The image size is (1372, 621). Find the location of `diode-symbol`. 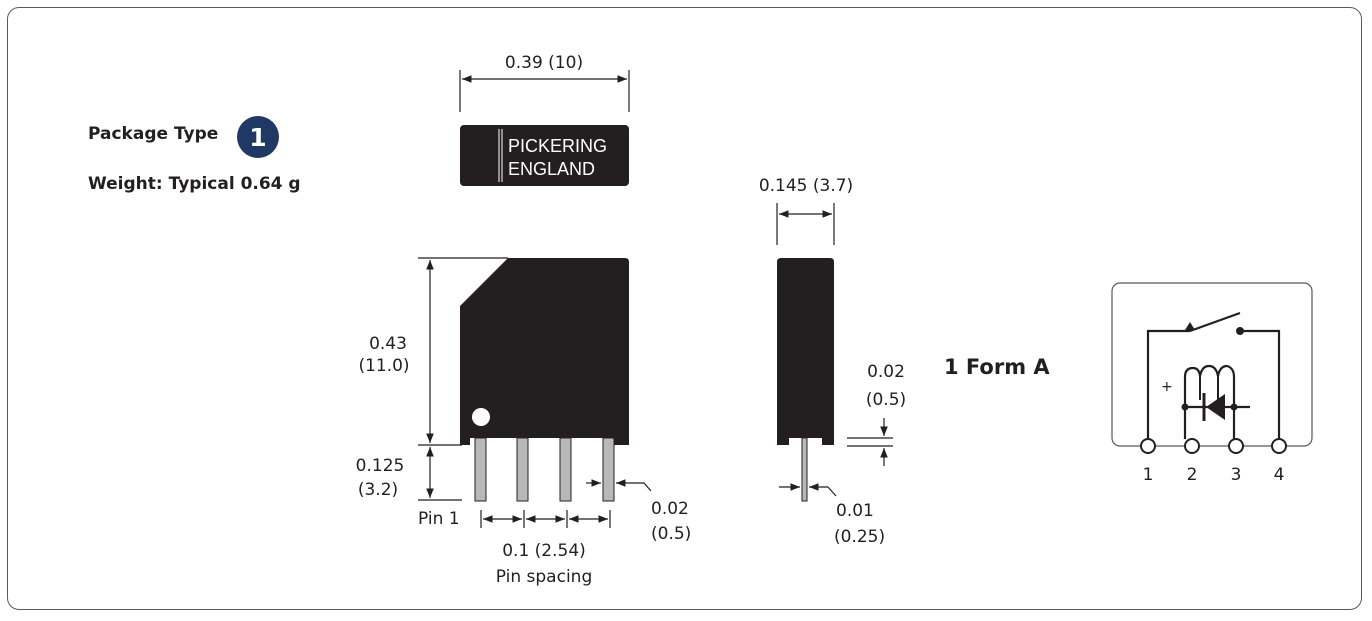

diode-symbol is located at coordinates (1215, 407).